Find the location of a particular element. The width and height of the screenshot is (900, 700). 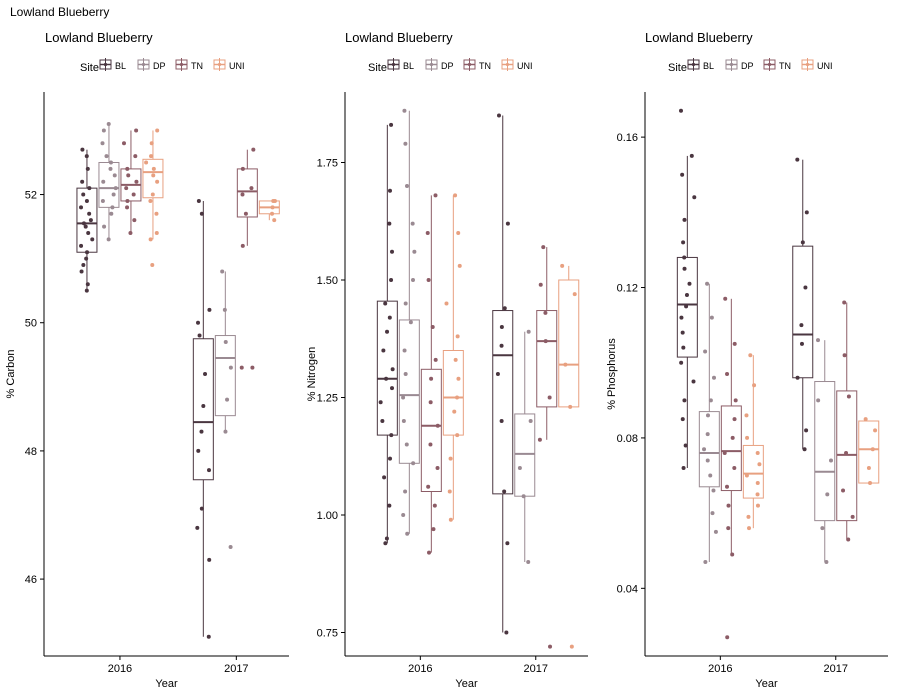

y-axis-label: % Phosphorus is located at coordinates (612, 374).